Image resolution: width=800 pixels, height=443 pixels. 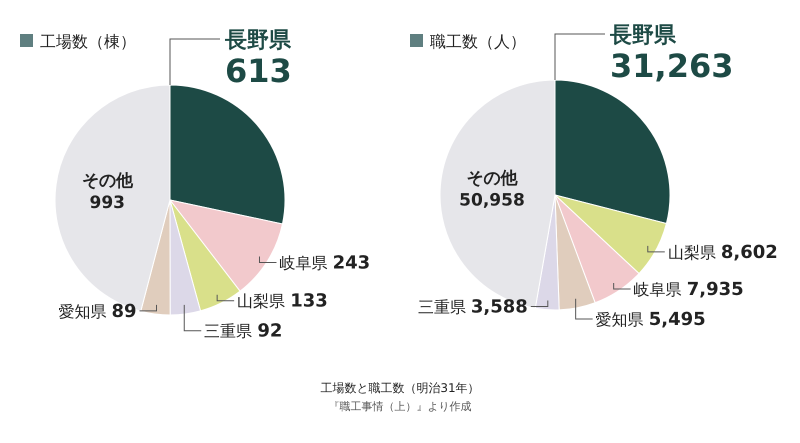 I want to click on data-label: 92, so click(x=269, y=331).